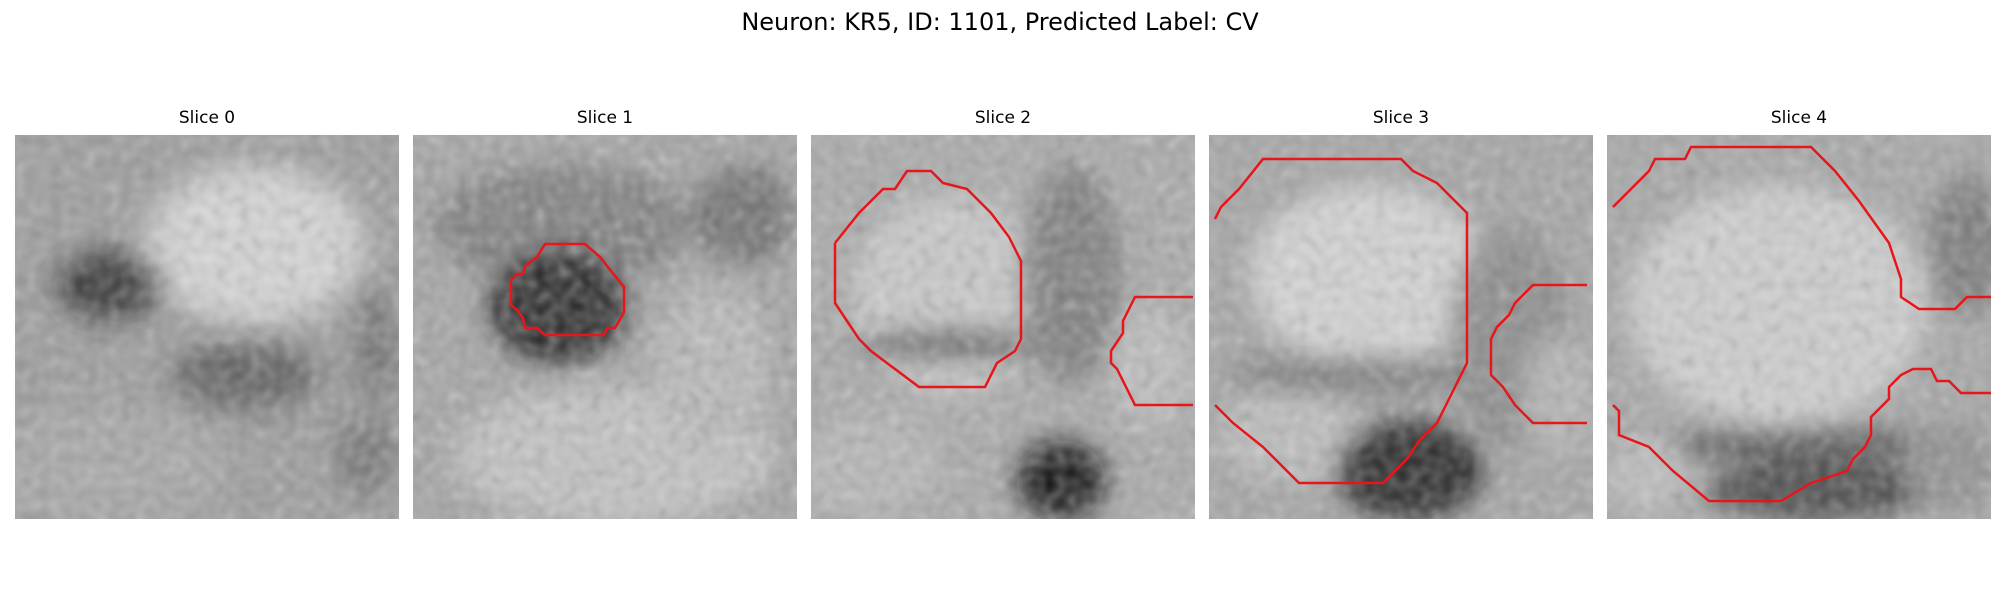  What do you see at coordinates (1401, 118) in the screenshot?
I see `slice-title: Slice 3` at bounding box center [1401, 118].